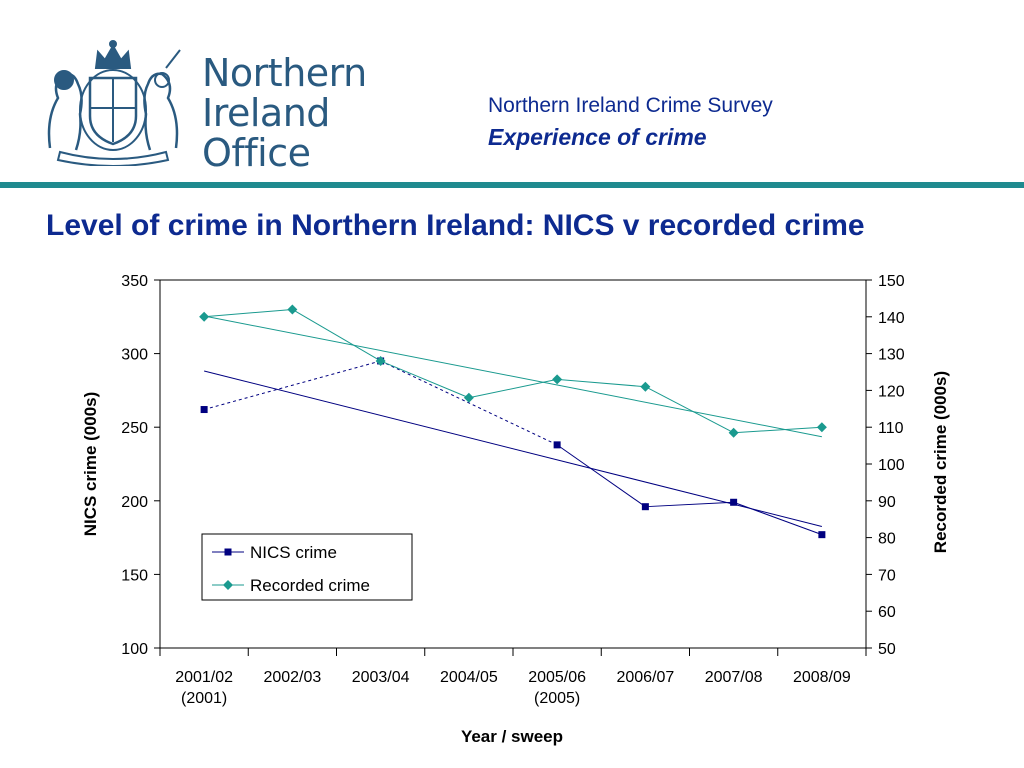 The width and height of the screenshot is (1024, 768). Describe the element at coordinates (645, 677) in the screenshot. I see `x-tick-label: 2006/07` at that location.